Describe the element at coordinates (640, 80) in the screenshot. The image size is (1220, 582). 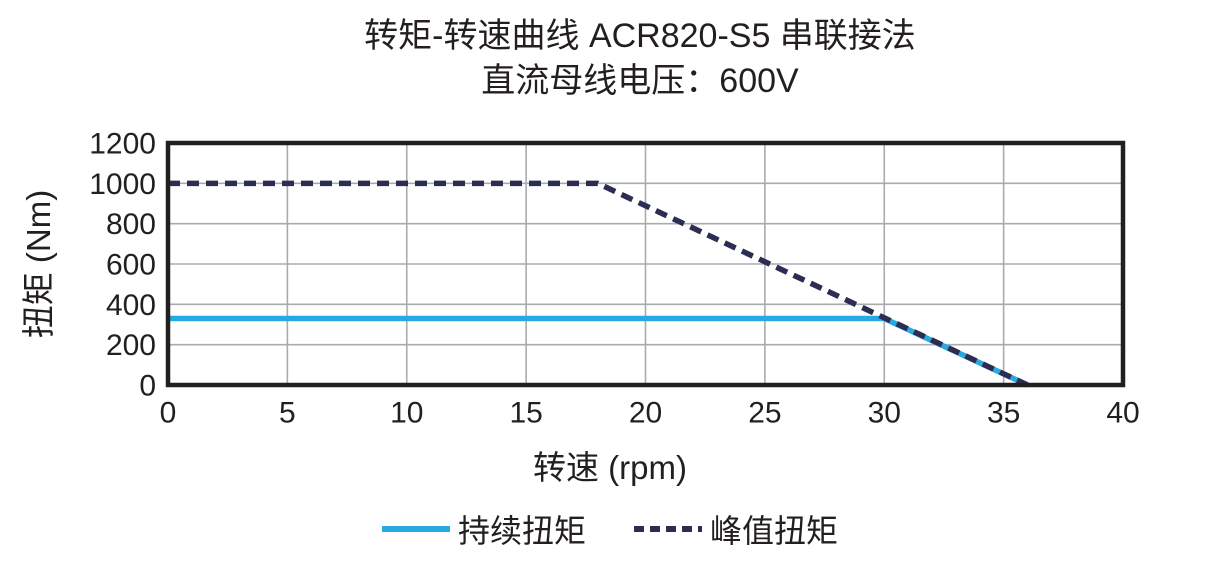
I see `chart-title-line2: 直流母线电压：600V` at that location.